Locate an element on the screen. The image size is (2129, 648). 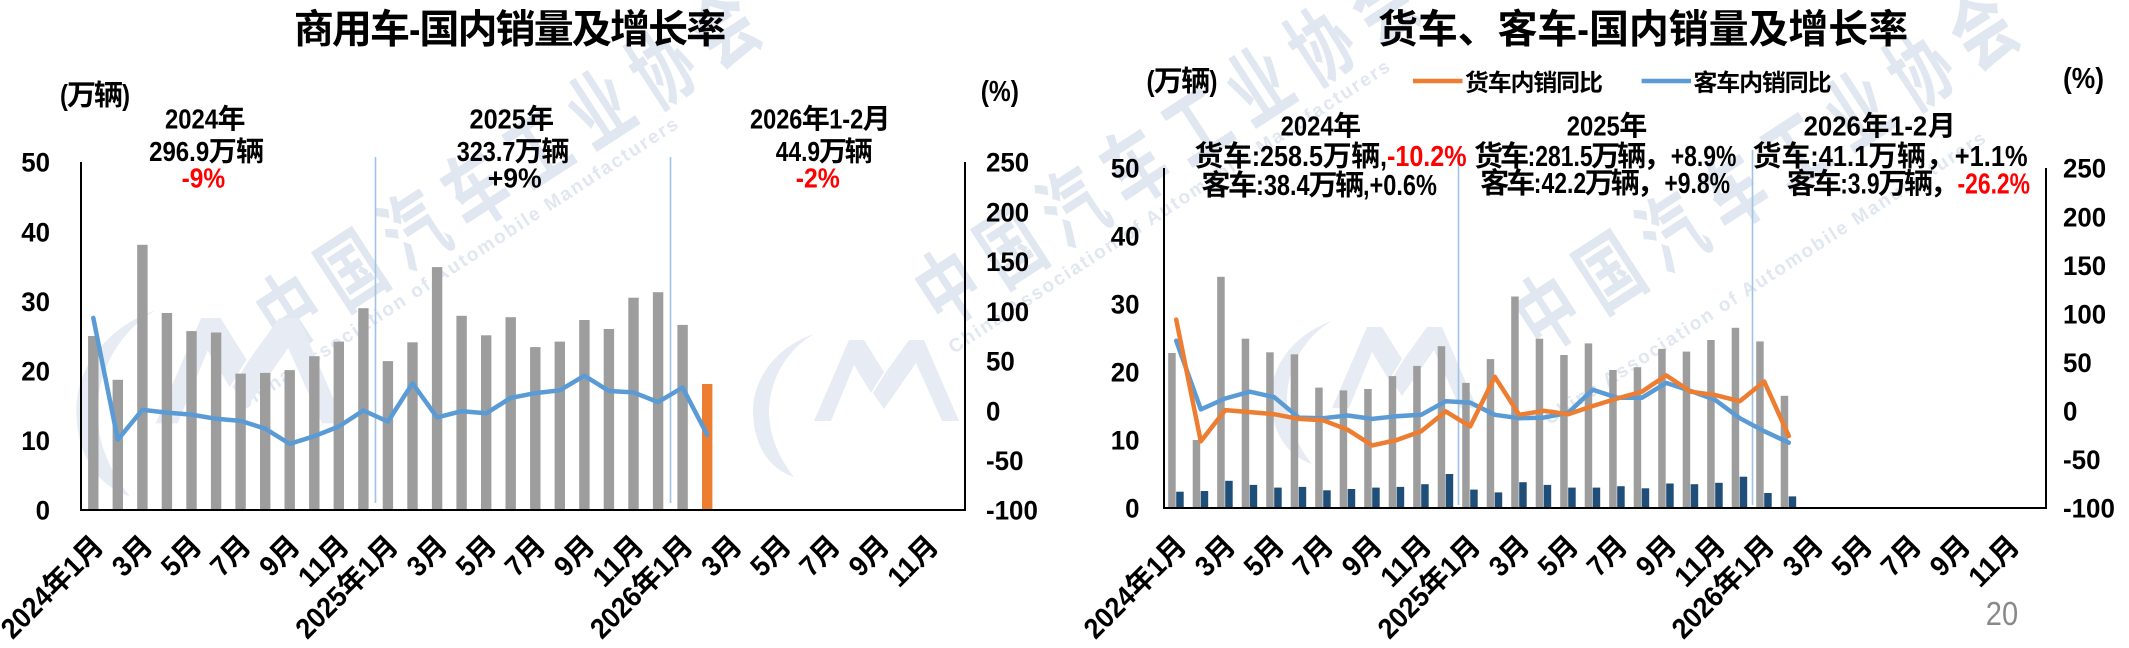
svg-text: :41.1 is located at coordinates (1839, 157).